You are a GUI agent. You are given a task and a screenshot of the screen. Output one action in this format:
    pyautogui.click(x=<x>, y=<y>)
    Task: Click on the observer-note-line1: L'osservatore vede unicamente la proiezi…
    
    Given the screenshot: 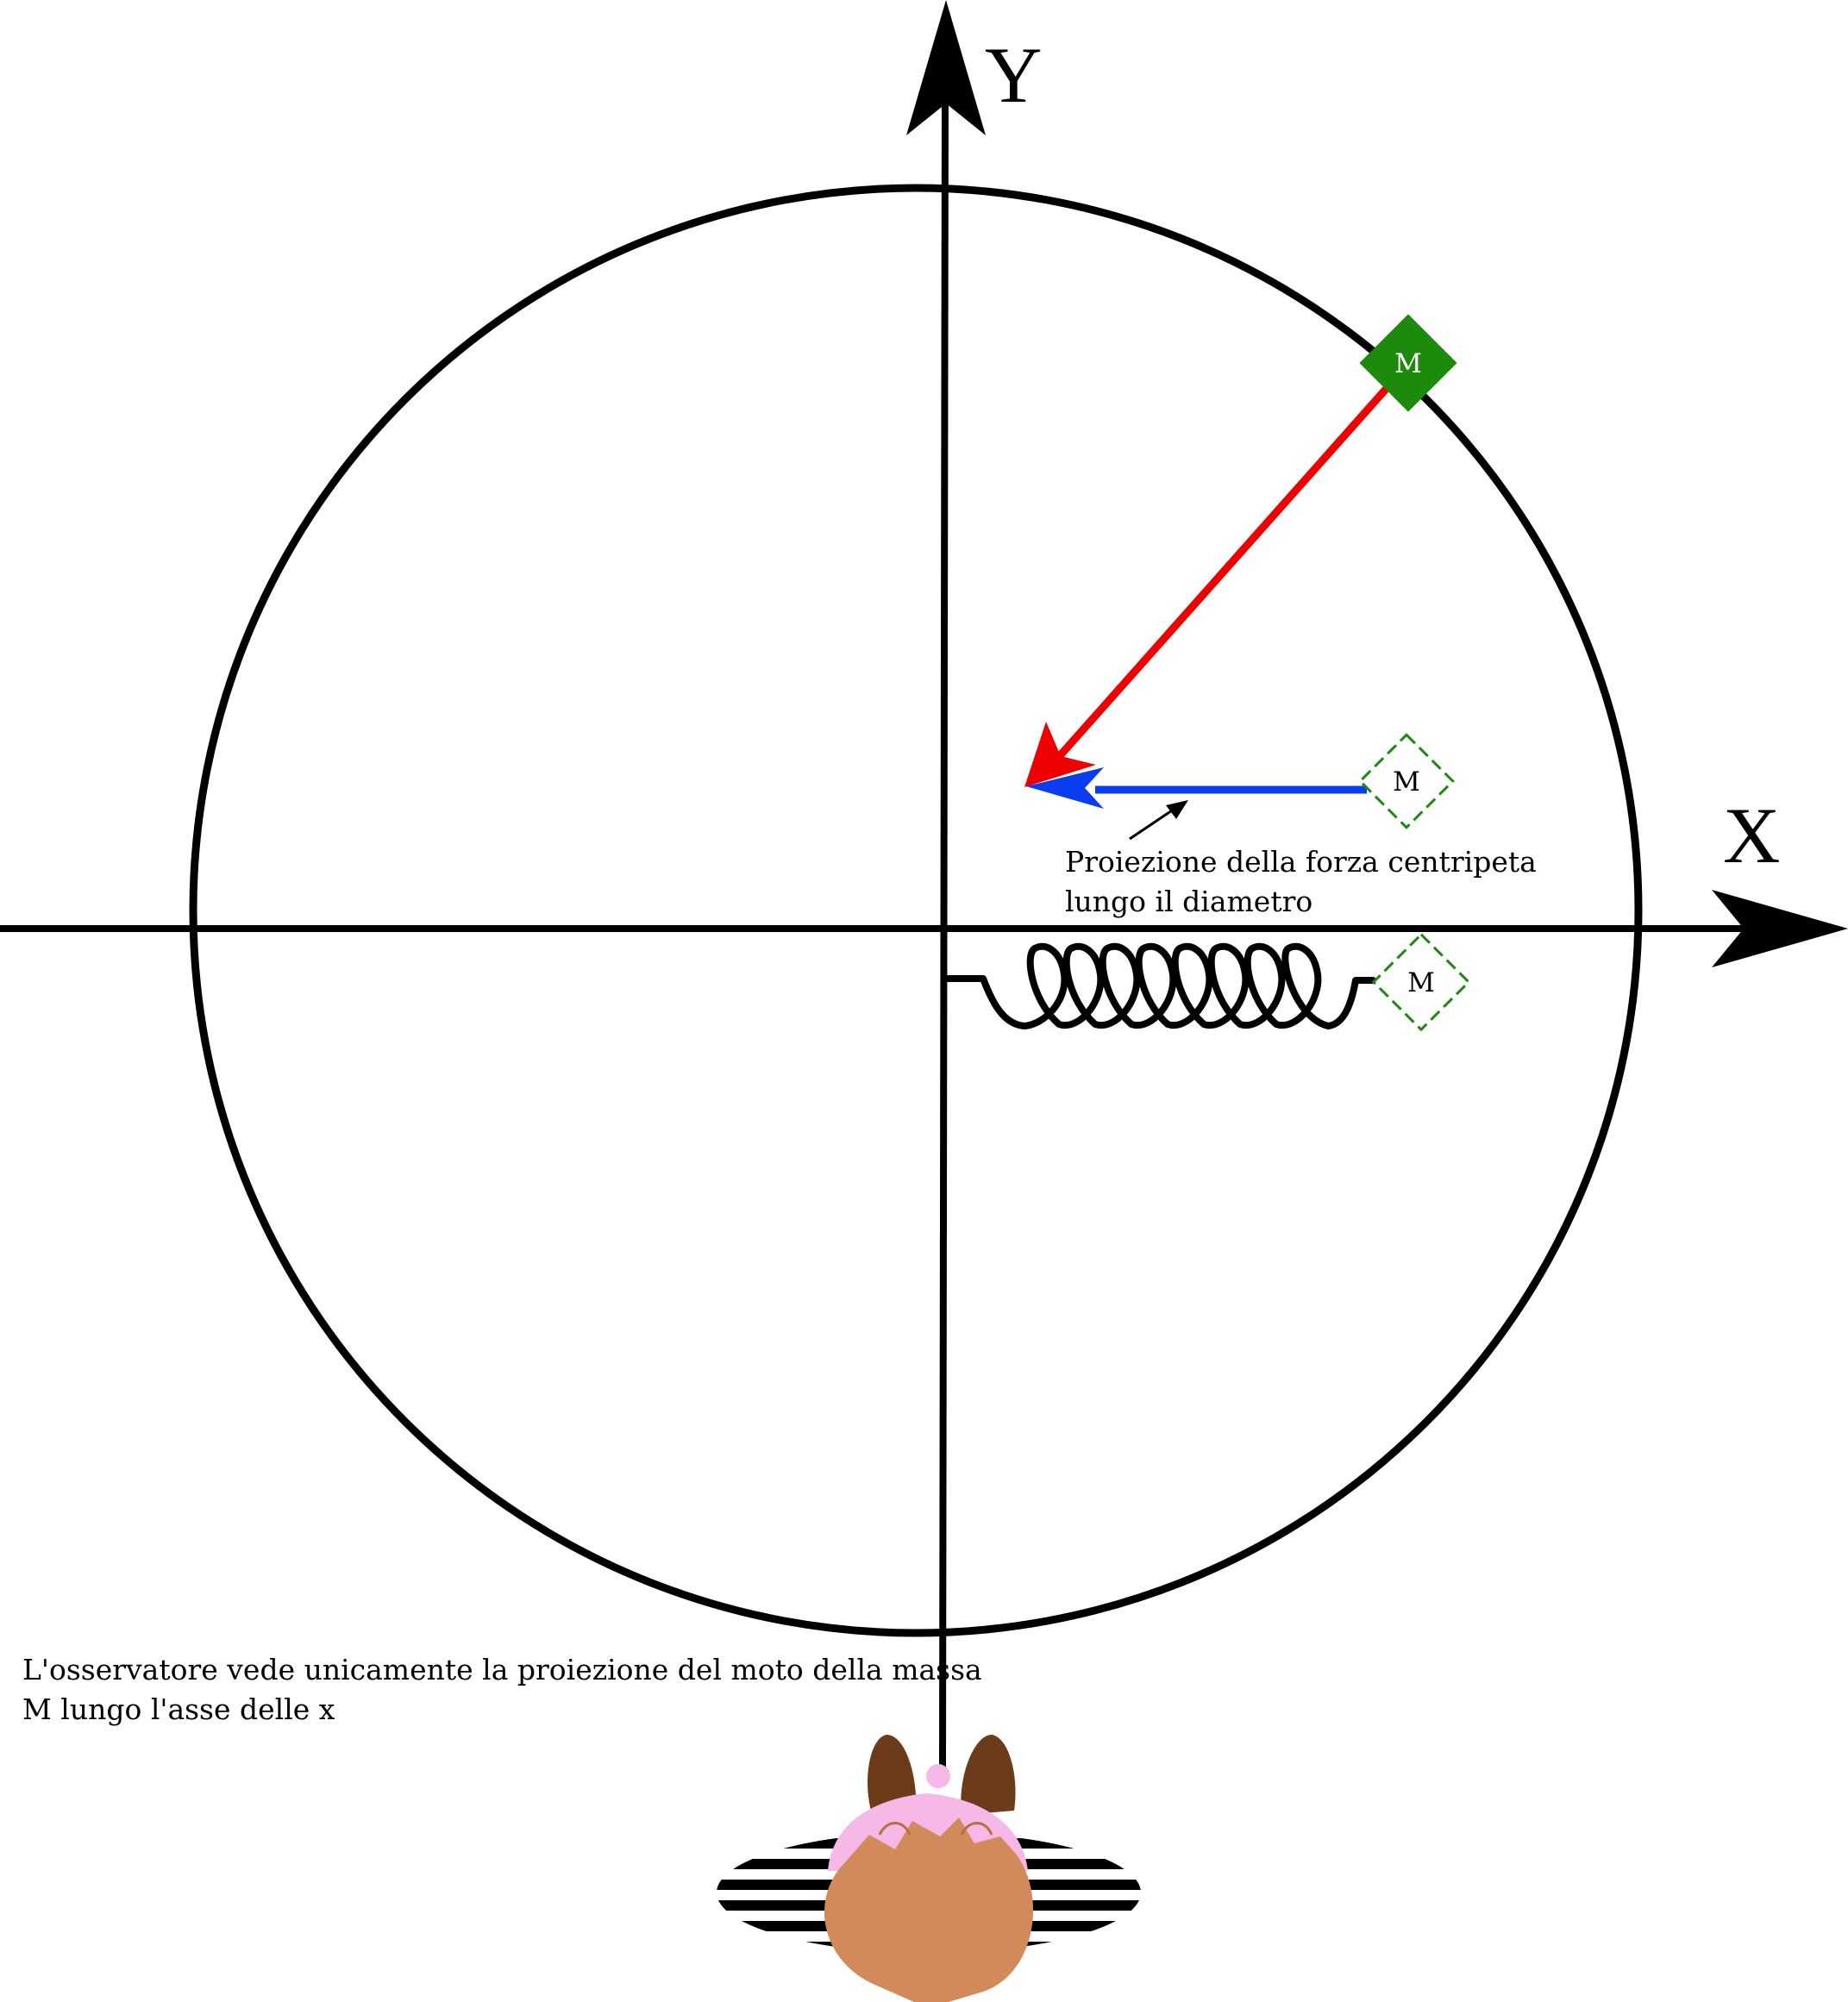 What is the action you would take?
    pyautogui.click(x=502, y=1669)
    